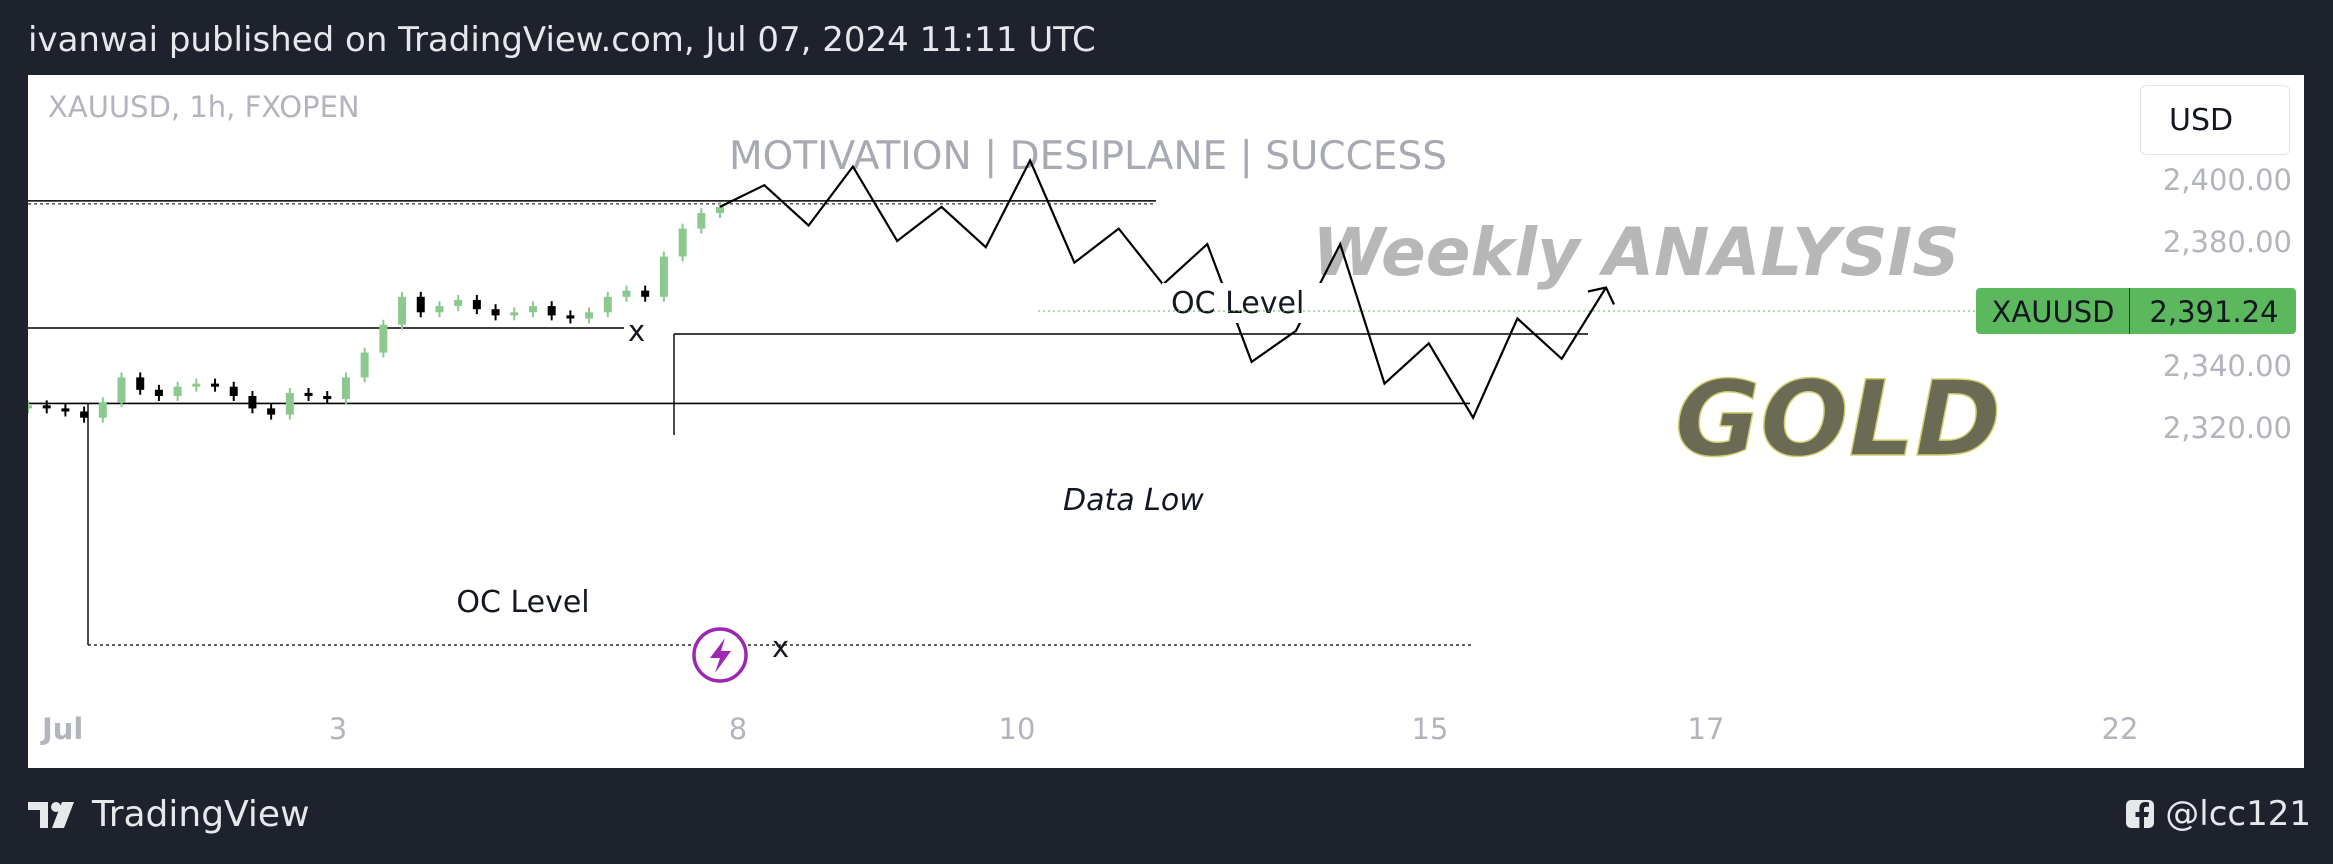 The height and width of the screenshot is (864, 2333). What do you see at coordinates (2120, 729) in the screenshot?
I see `time-tick-label: 22` at bounding box center [2120, 729].